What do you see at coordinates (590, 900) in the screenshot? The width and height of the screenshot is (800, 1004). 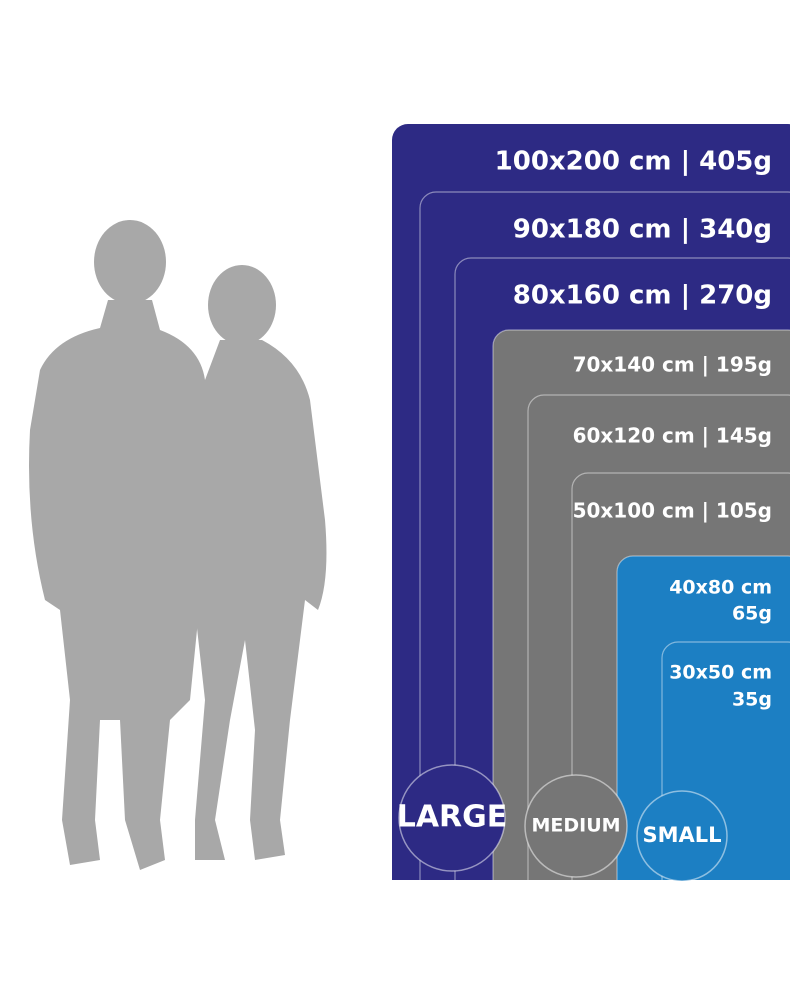 I see `bottom-mask` at bounding box center [590, 900].